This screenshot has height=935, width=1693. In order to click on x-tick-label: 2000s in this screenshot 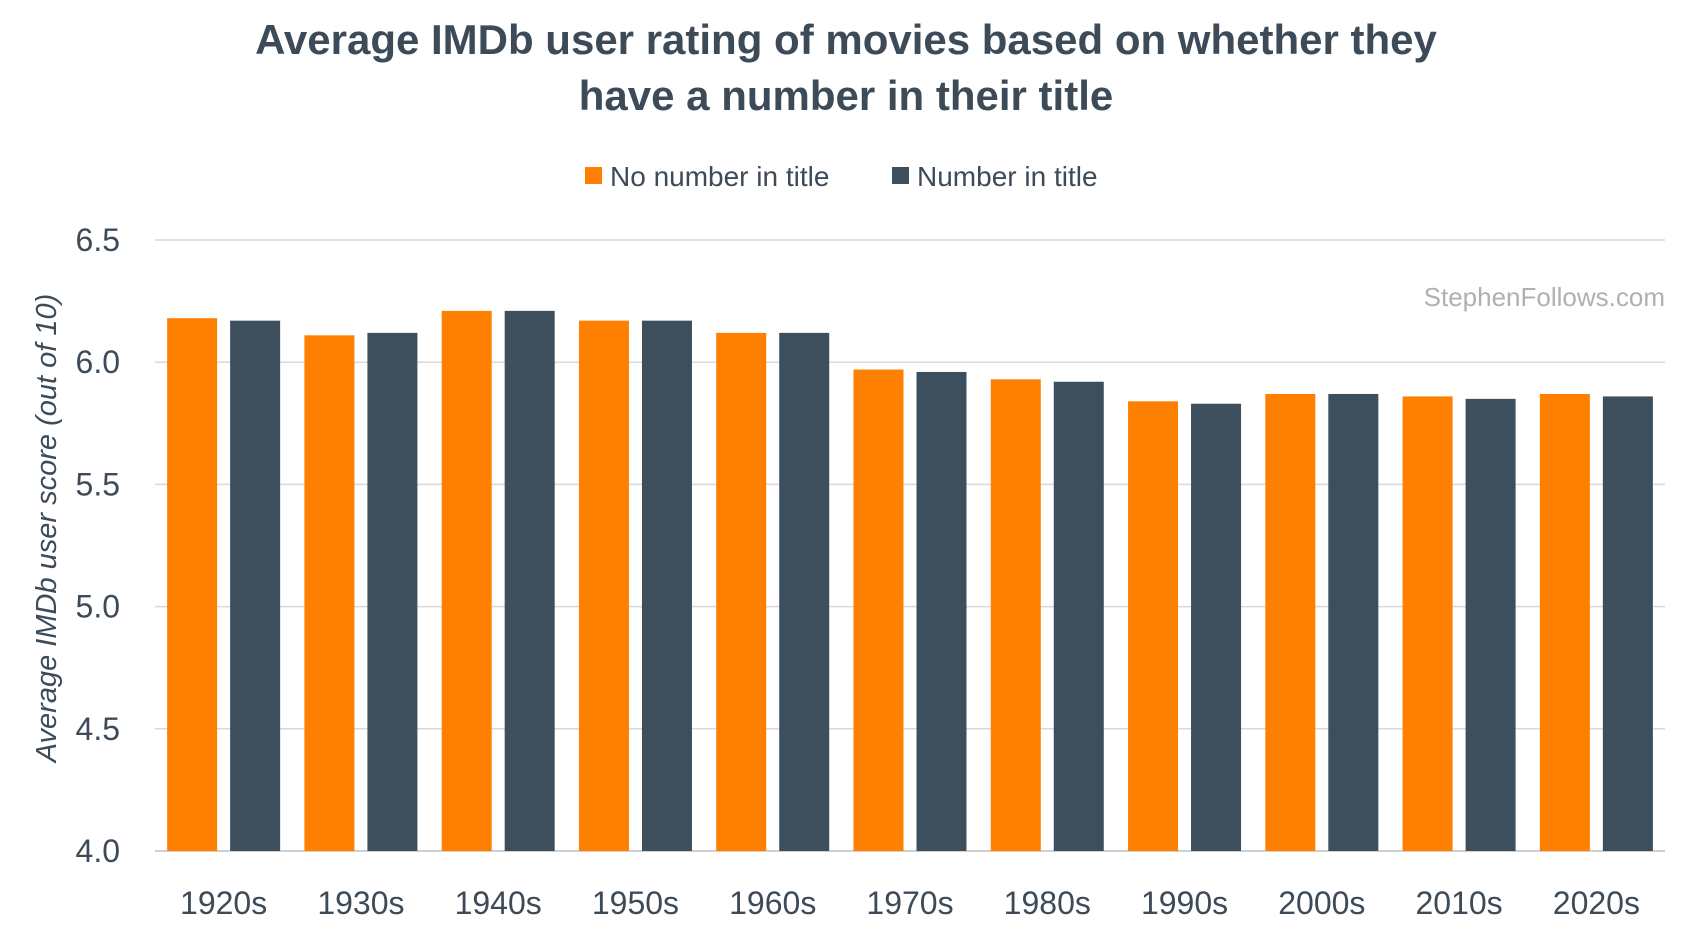, I will do `click(1321, 903)`.